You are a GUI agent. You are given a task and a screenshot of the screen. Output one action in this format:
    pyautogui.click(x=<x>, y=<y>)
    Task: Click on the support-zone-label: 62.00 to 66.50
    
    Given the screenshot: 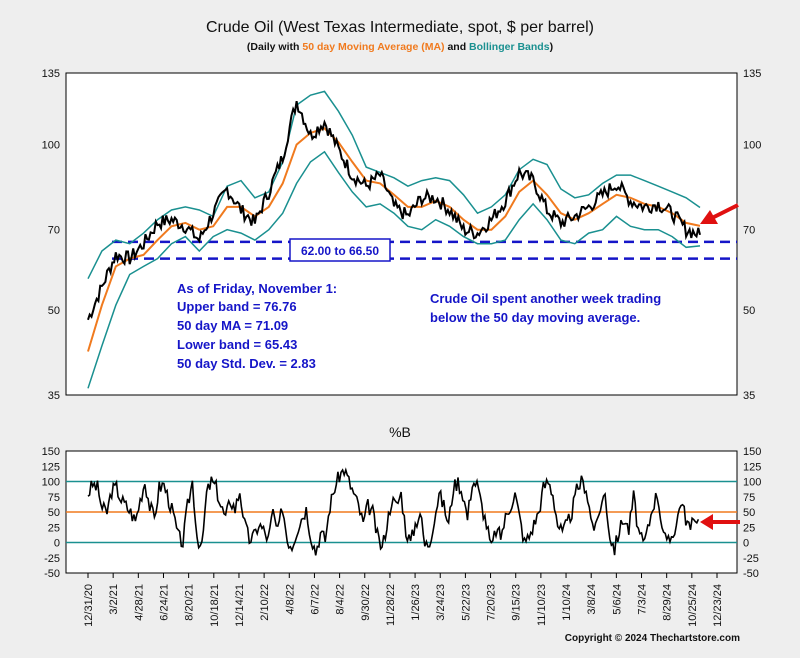 What is the action you would take?
    pyautogui.click(x=340, y=251)
    